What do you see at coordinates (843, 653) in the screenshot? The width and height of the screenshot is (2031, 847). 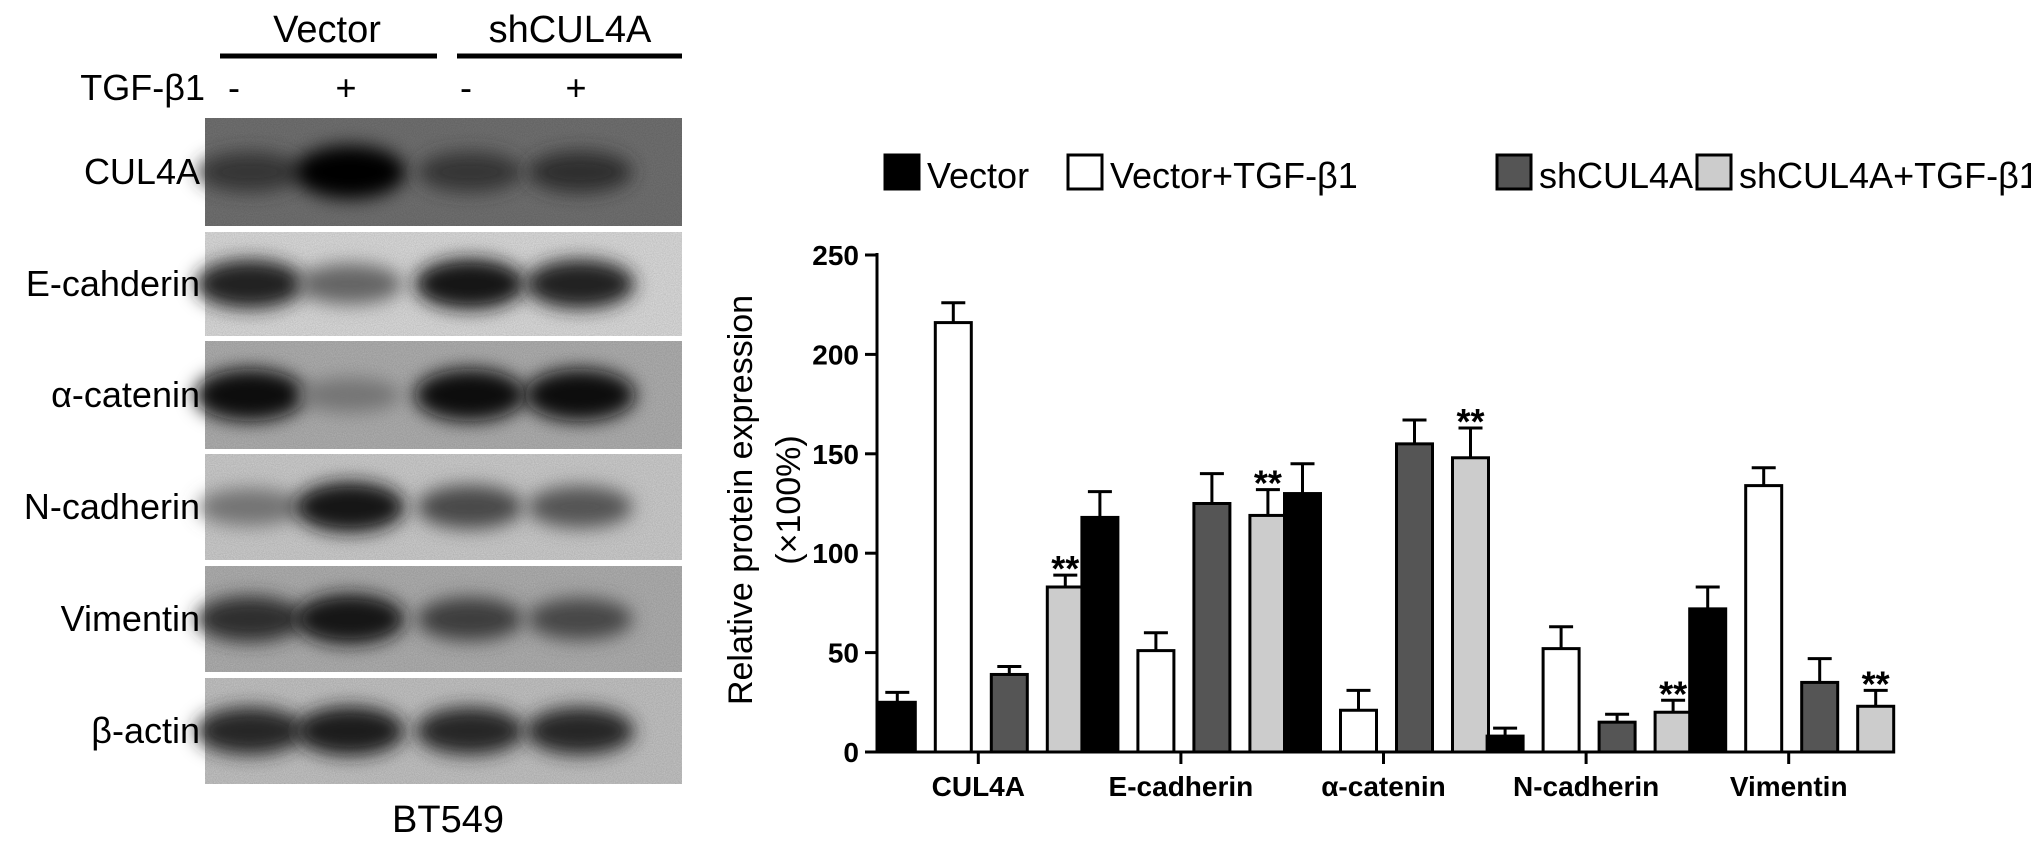 I see `y-tick-label: 50` at bounding box center [843, 653].